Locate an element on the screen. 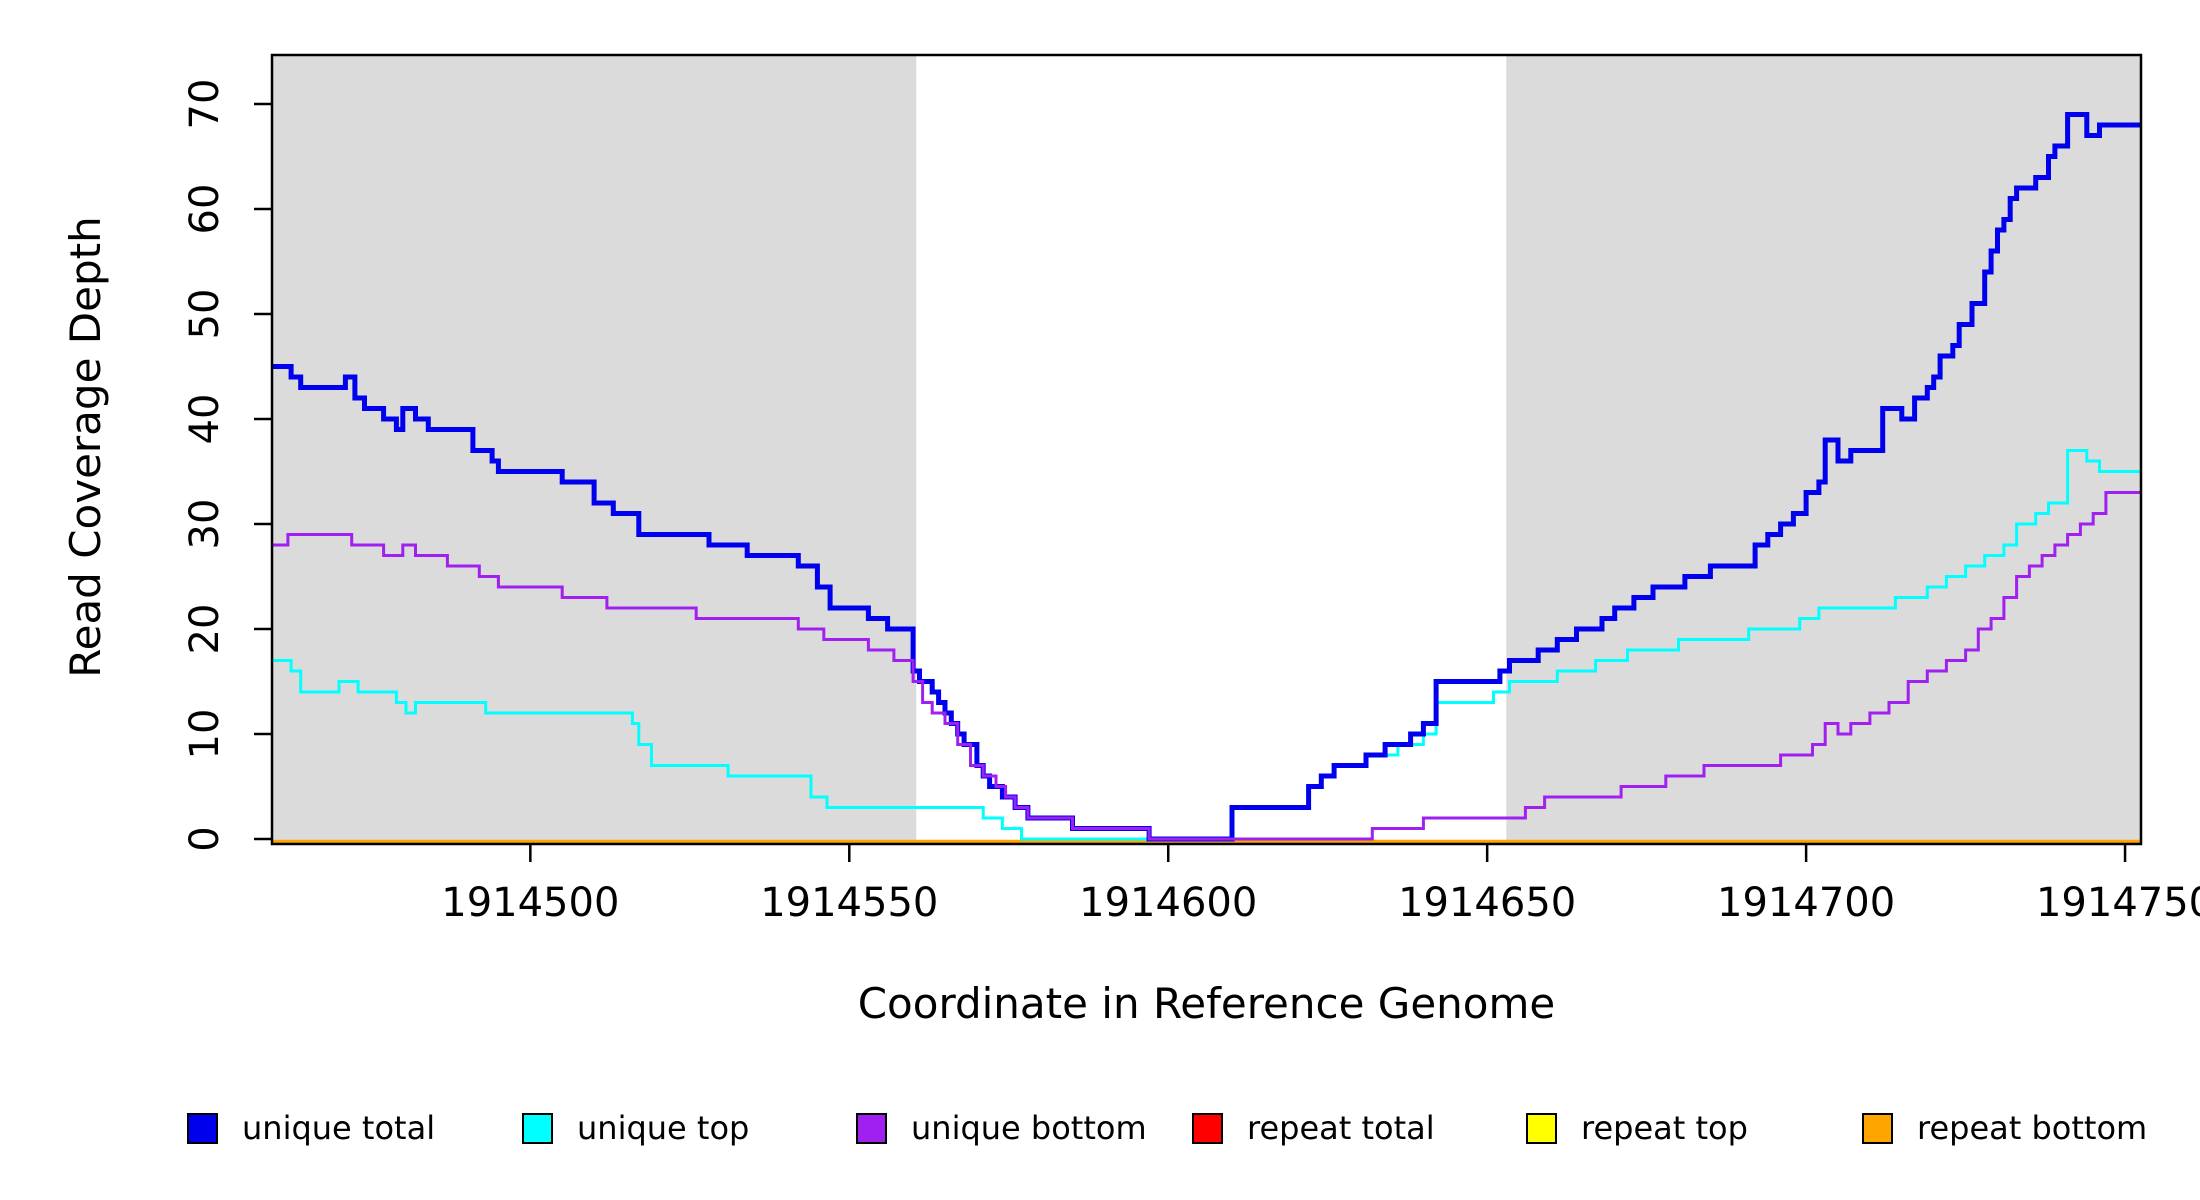  legend-item-repeat-bottom: repeat bottom is located at coordinates (2004, 1128).